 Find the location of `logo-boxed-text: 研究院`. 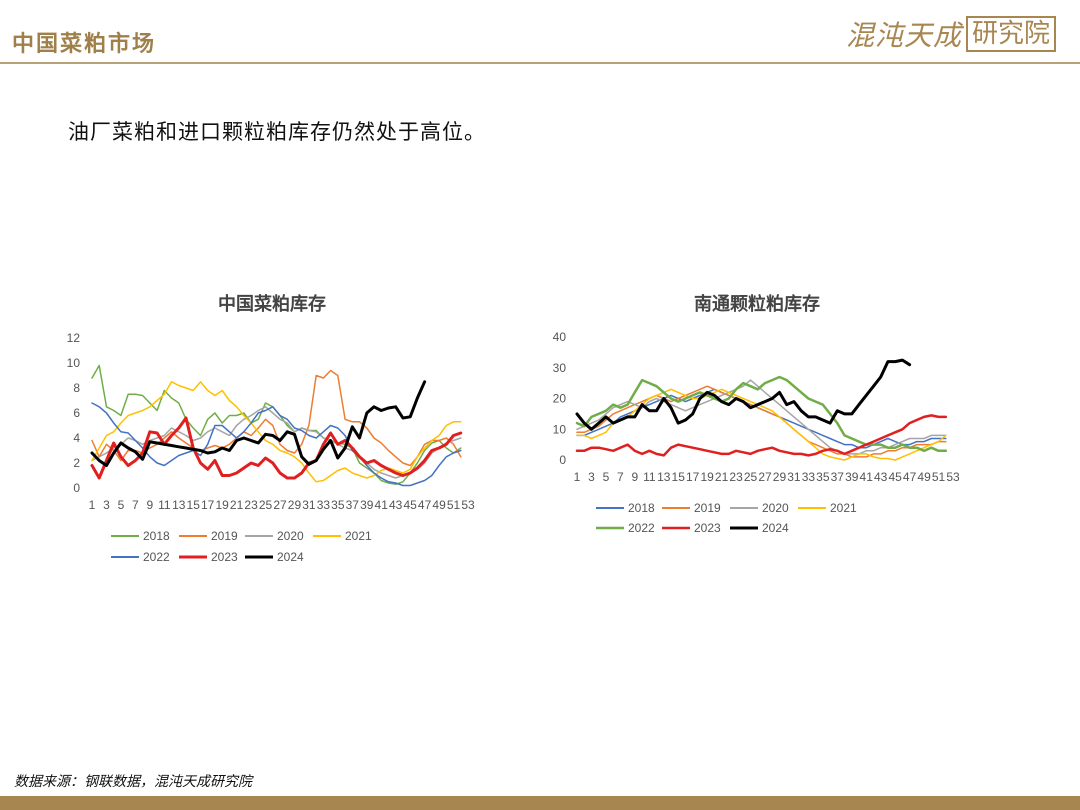

logo-boxed-text: 研究院 is located at coordinates (1010, 34).